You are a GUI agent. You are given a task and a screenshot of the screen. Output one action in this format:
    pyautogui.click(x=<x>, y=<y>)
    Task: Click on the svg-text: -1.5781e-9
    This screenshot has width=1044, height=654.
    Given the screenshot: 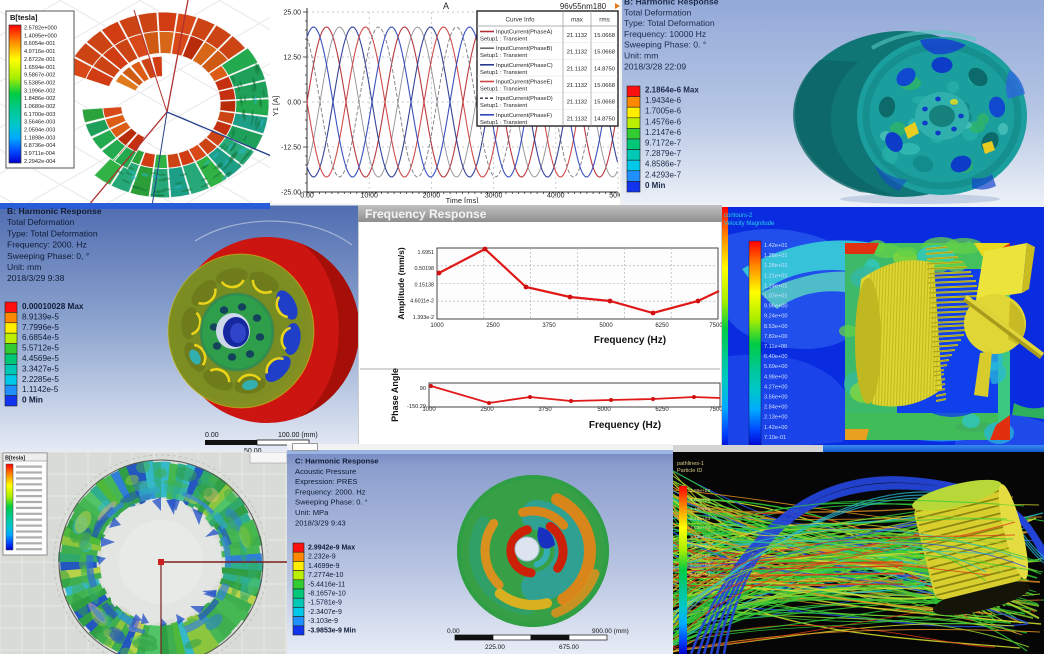 What is the action you would take?
    pyautogui.click(x=325, y=603)
    